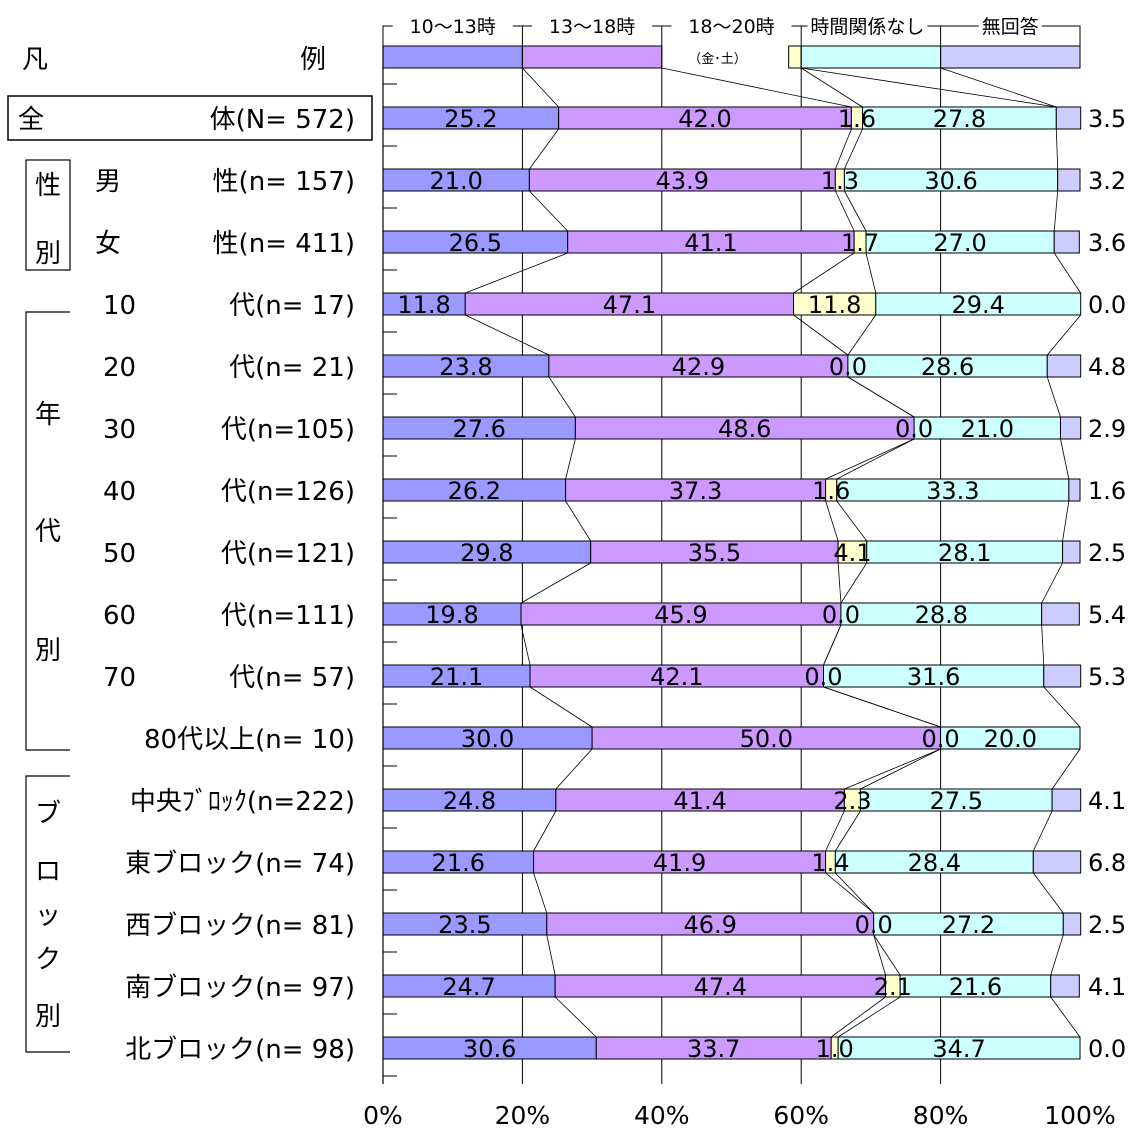  I want to click on row-label: 体(N= 572), so click(282, 120).